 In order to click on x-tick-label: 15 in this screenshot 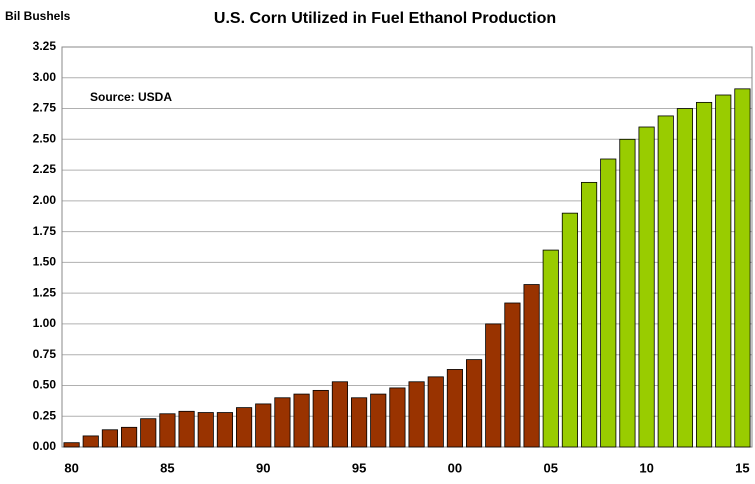, I will do `click(742, 467)`.